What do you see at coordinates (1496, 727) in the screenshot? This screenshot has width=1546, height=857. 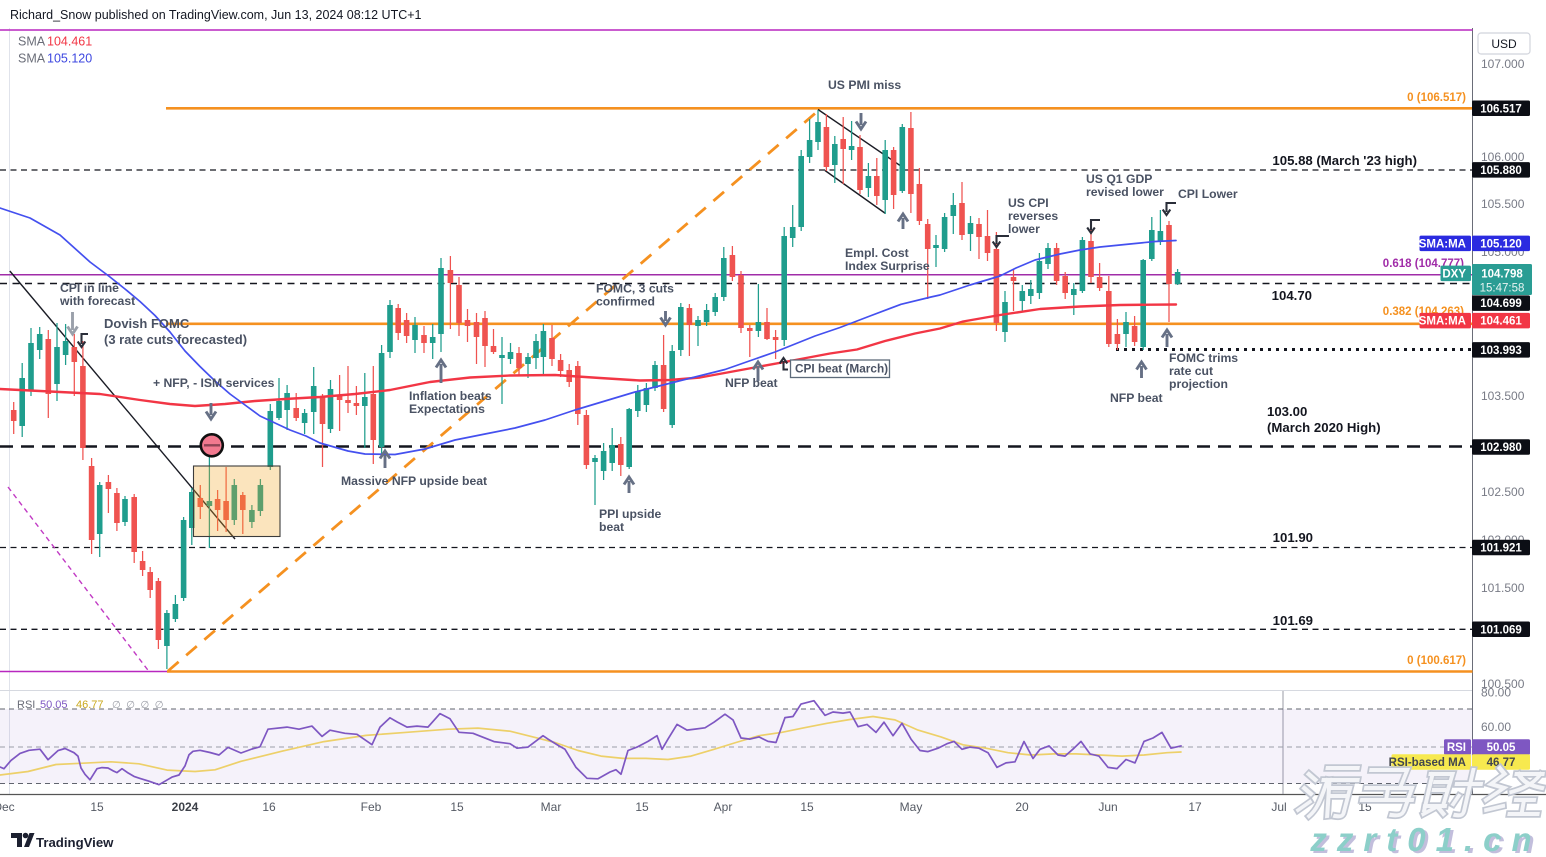 I see `svg-text: 60.00` at bounding box center [1496, 727].